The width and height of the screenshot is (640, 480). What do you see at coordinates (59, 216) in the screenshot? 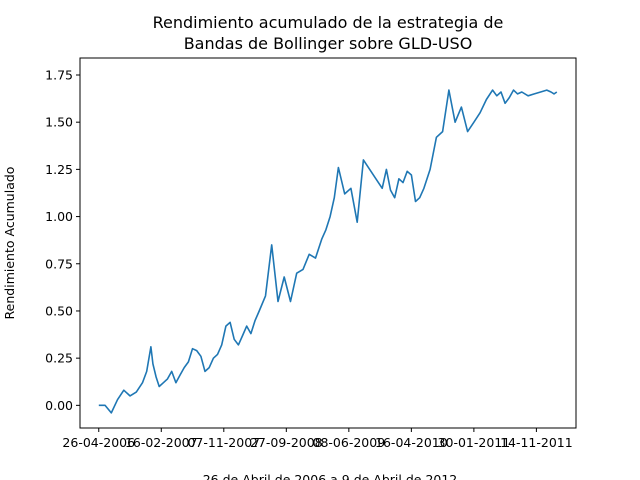
I see `y-tick-label: 1.00` at bounding box center [59, 216].